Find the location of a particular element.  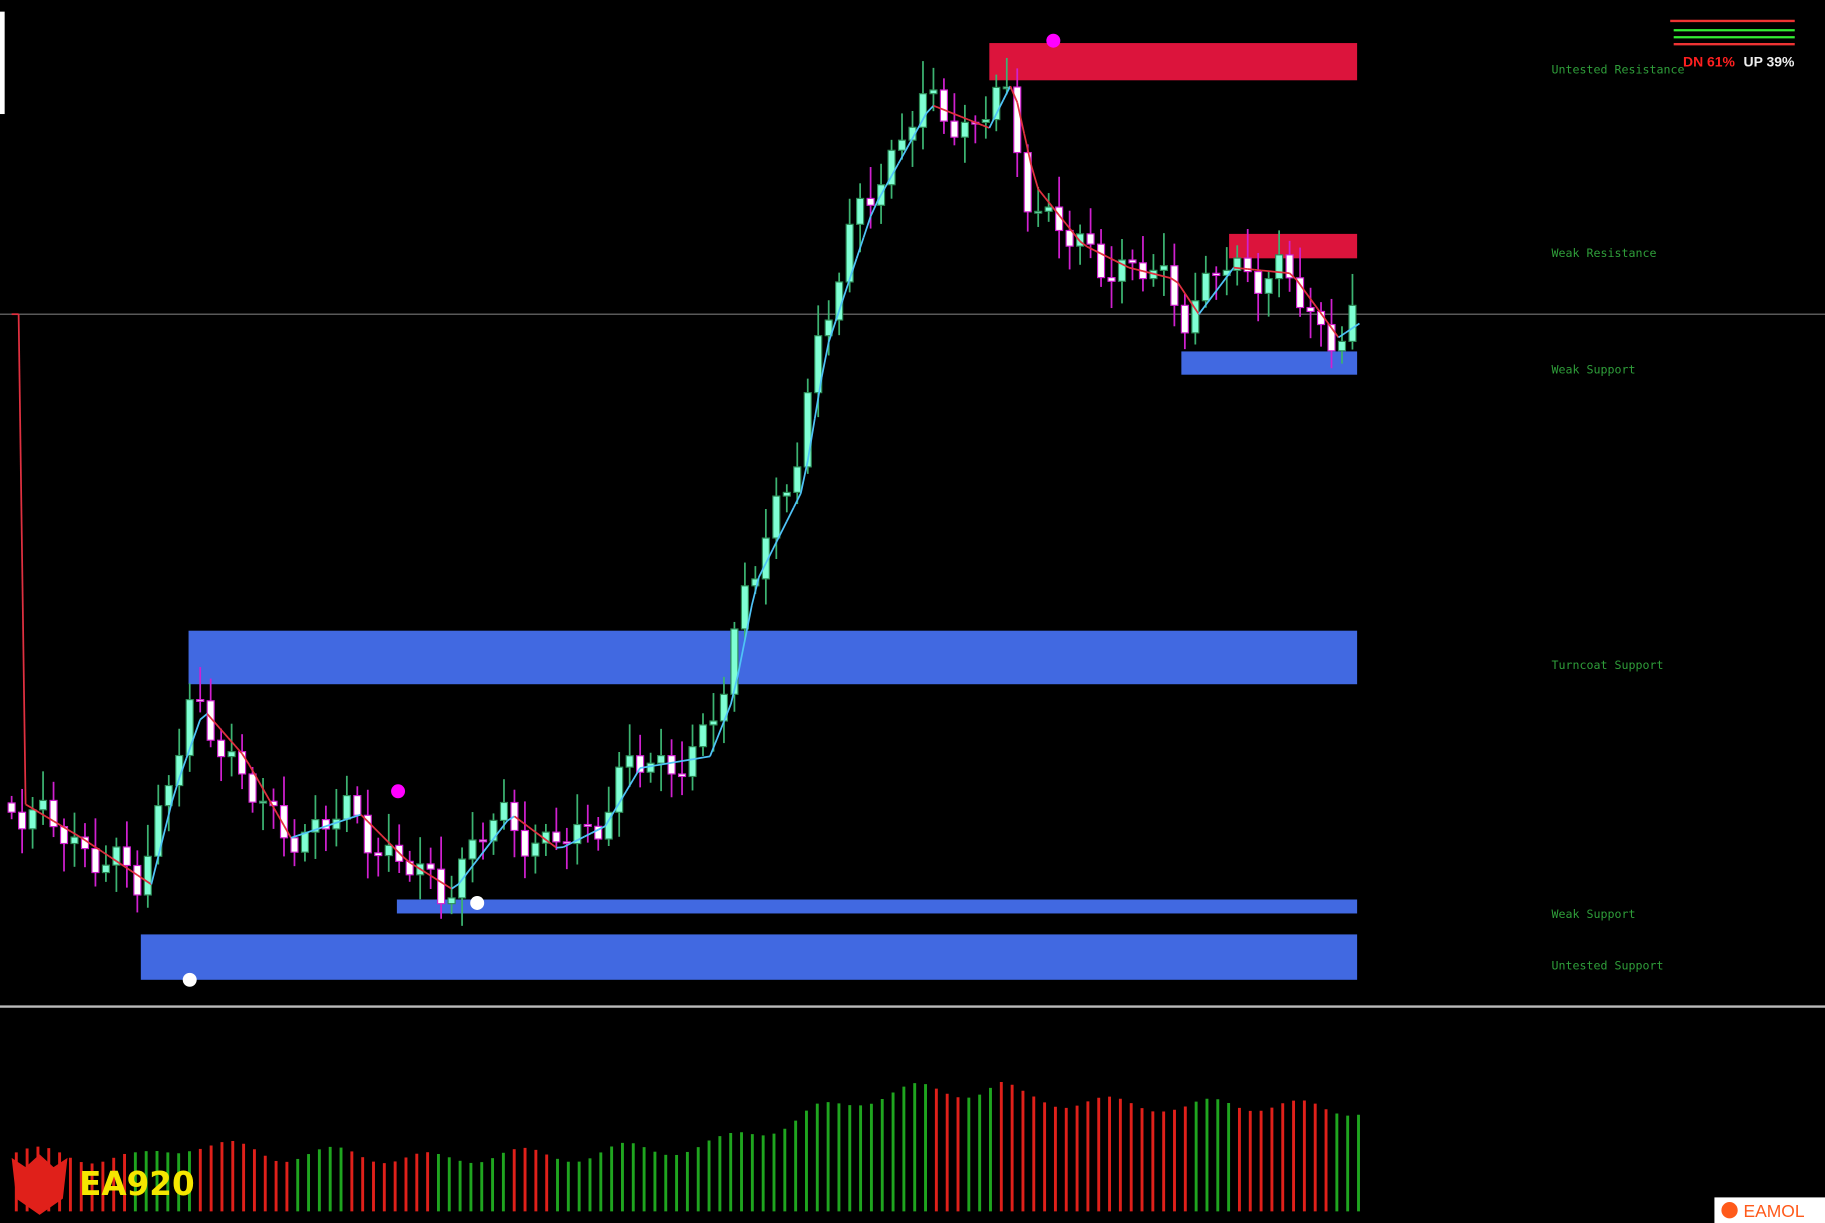

logo: EA920 is located at coordinates (103, 1184).